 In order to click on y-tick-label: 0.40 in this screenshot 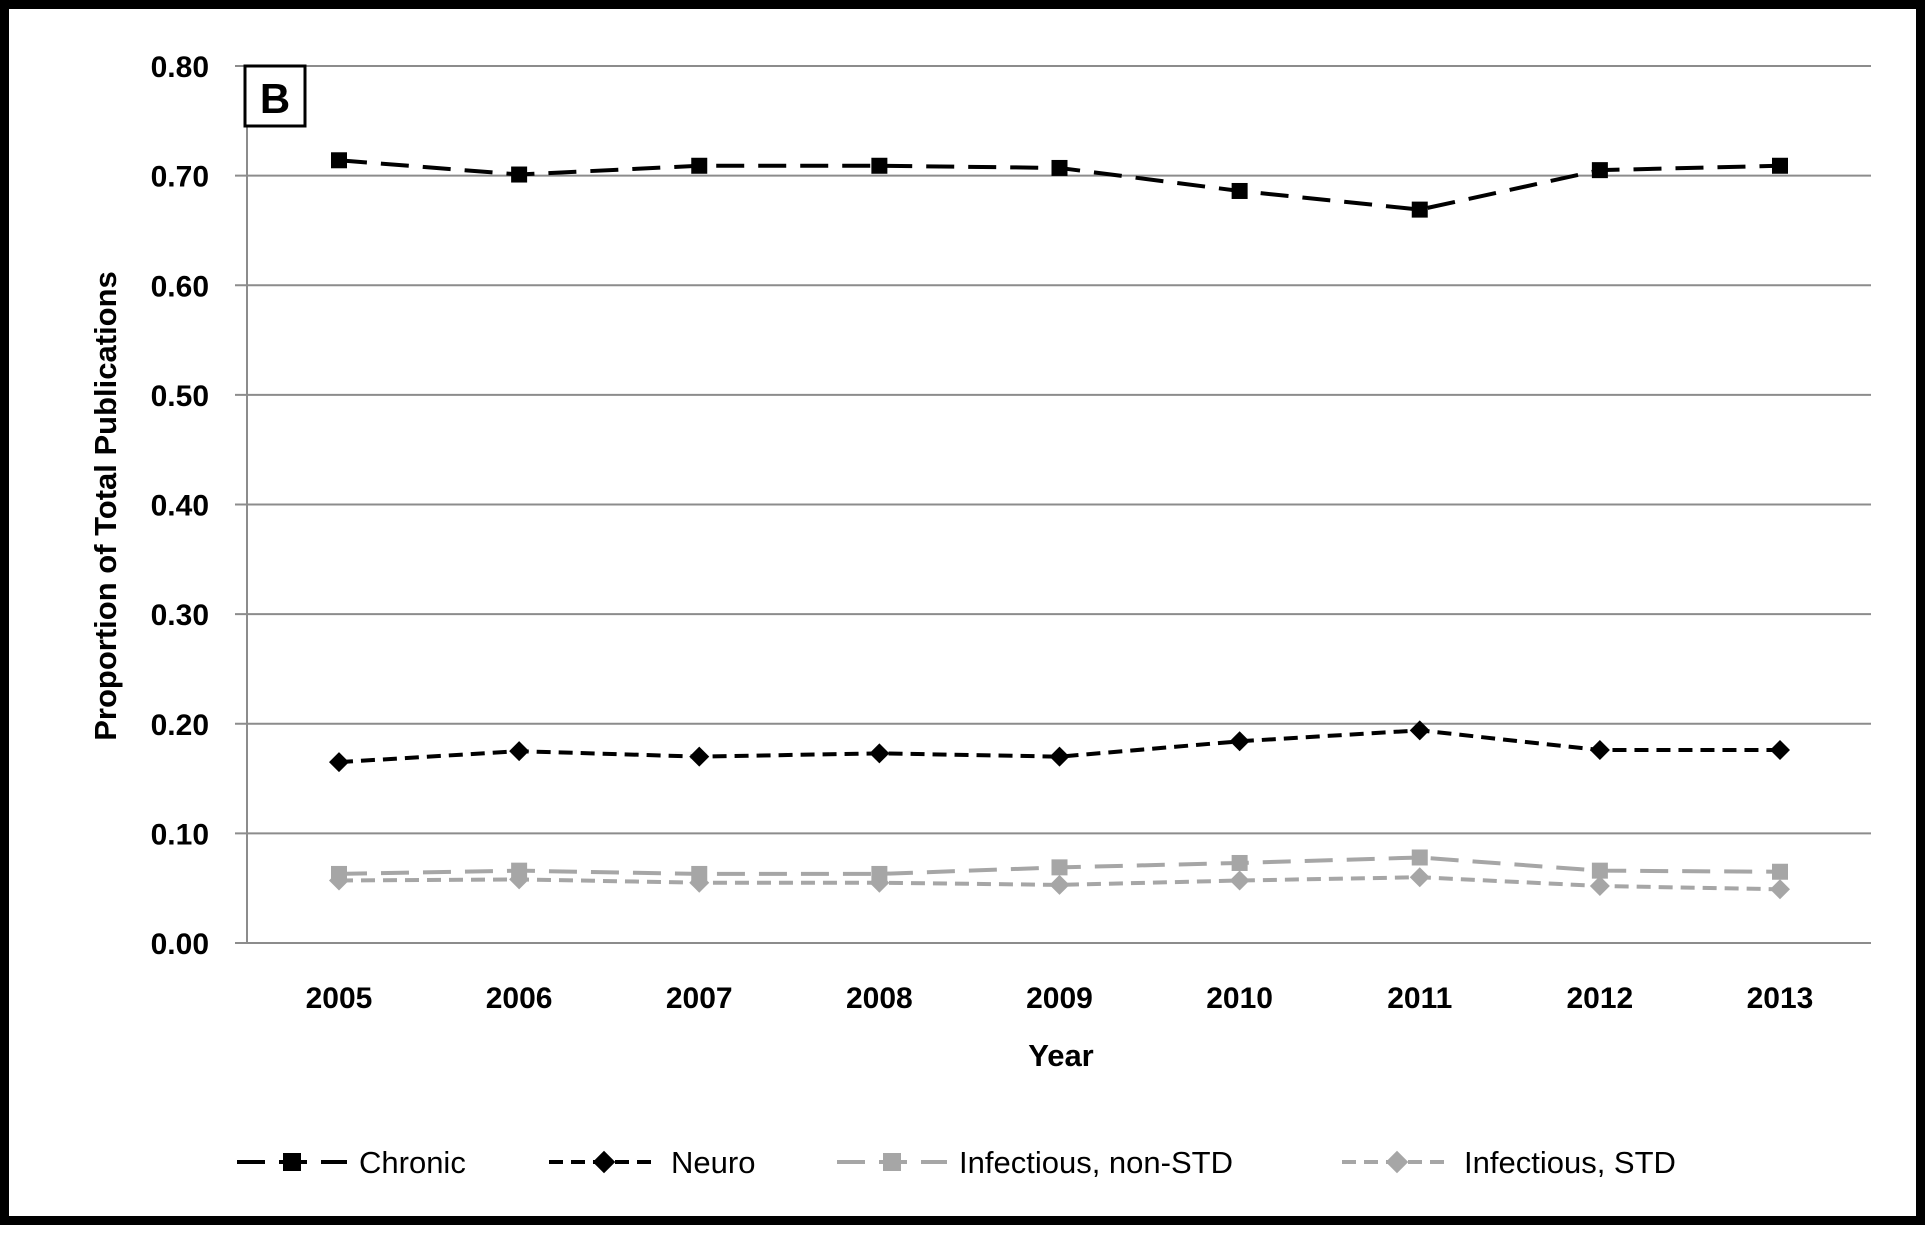, I will do `click(180, 506)`.